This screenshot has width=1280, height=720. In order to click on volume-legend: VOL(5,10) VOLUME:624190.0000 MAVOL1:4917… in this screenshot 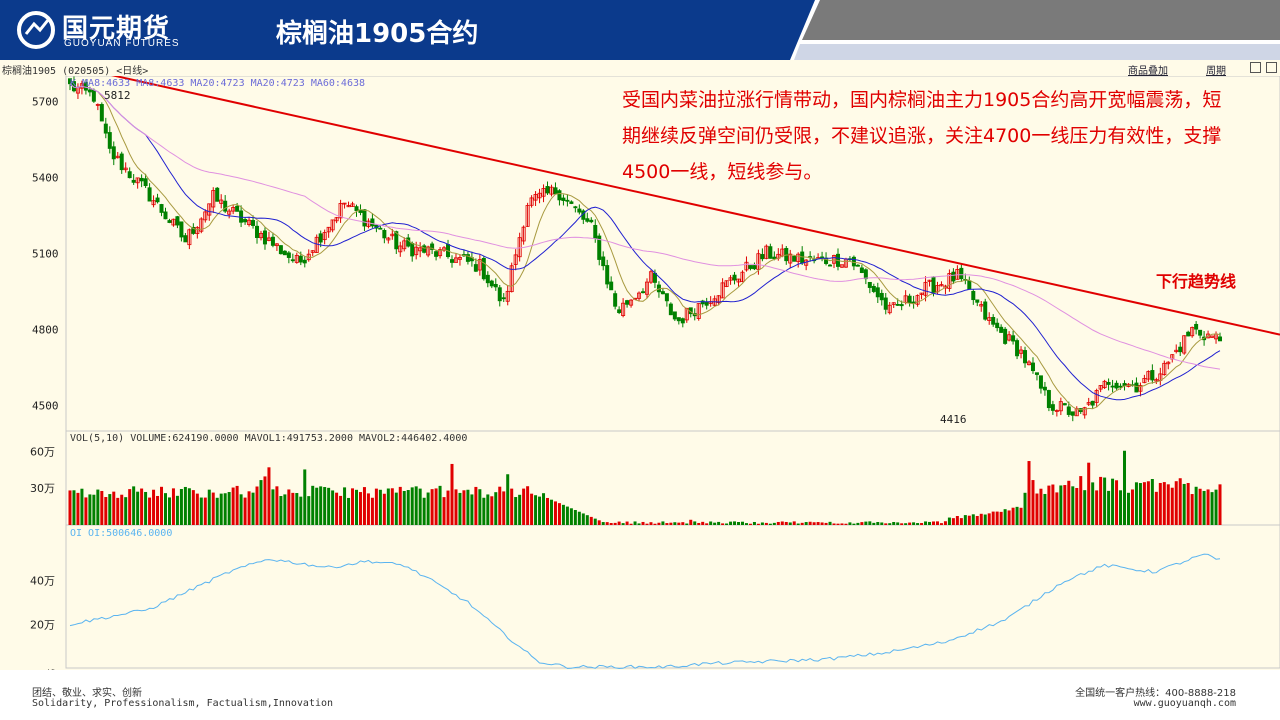, I will do `click(268, 438)`.